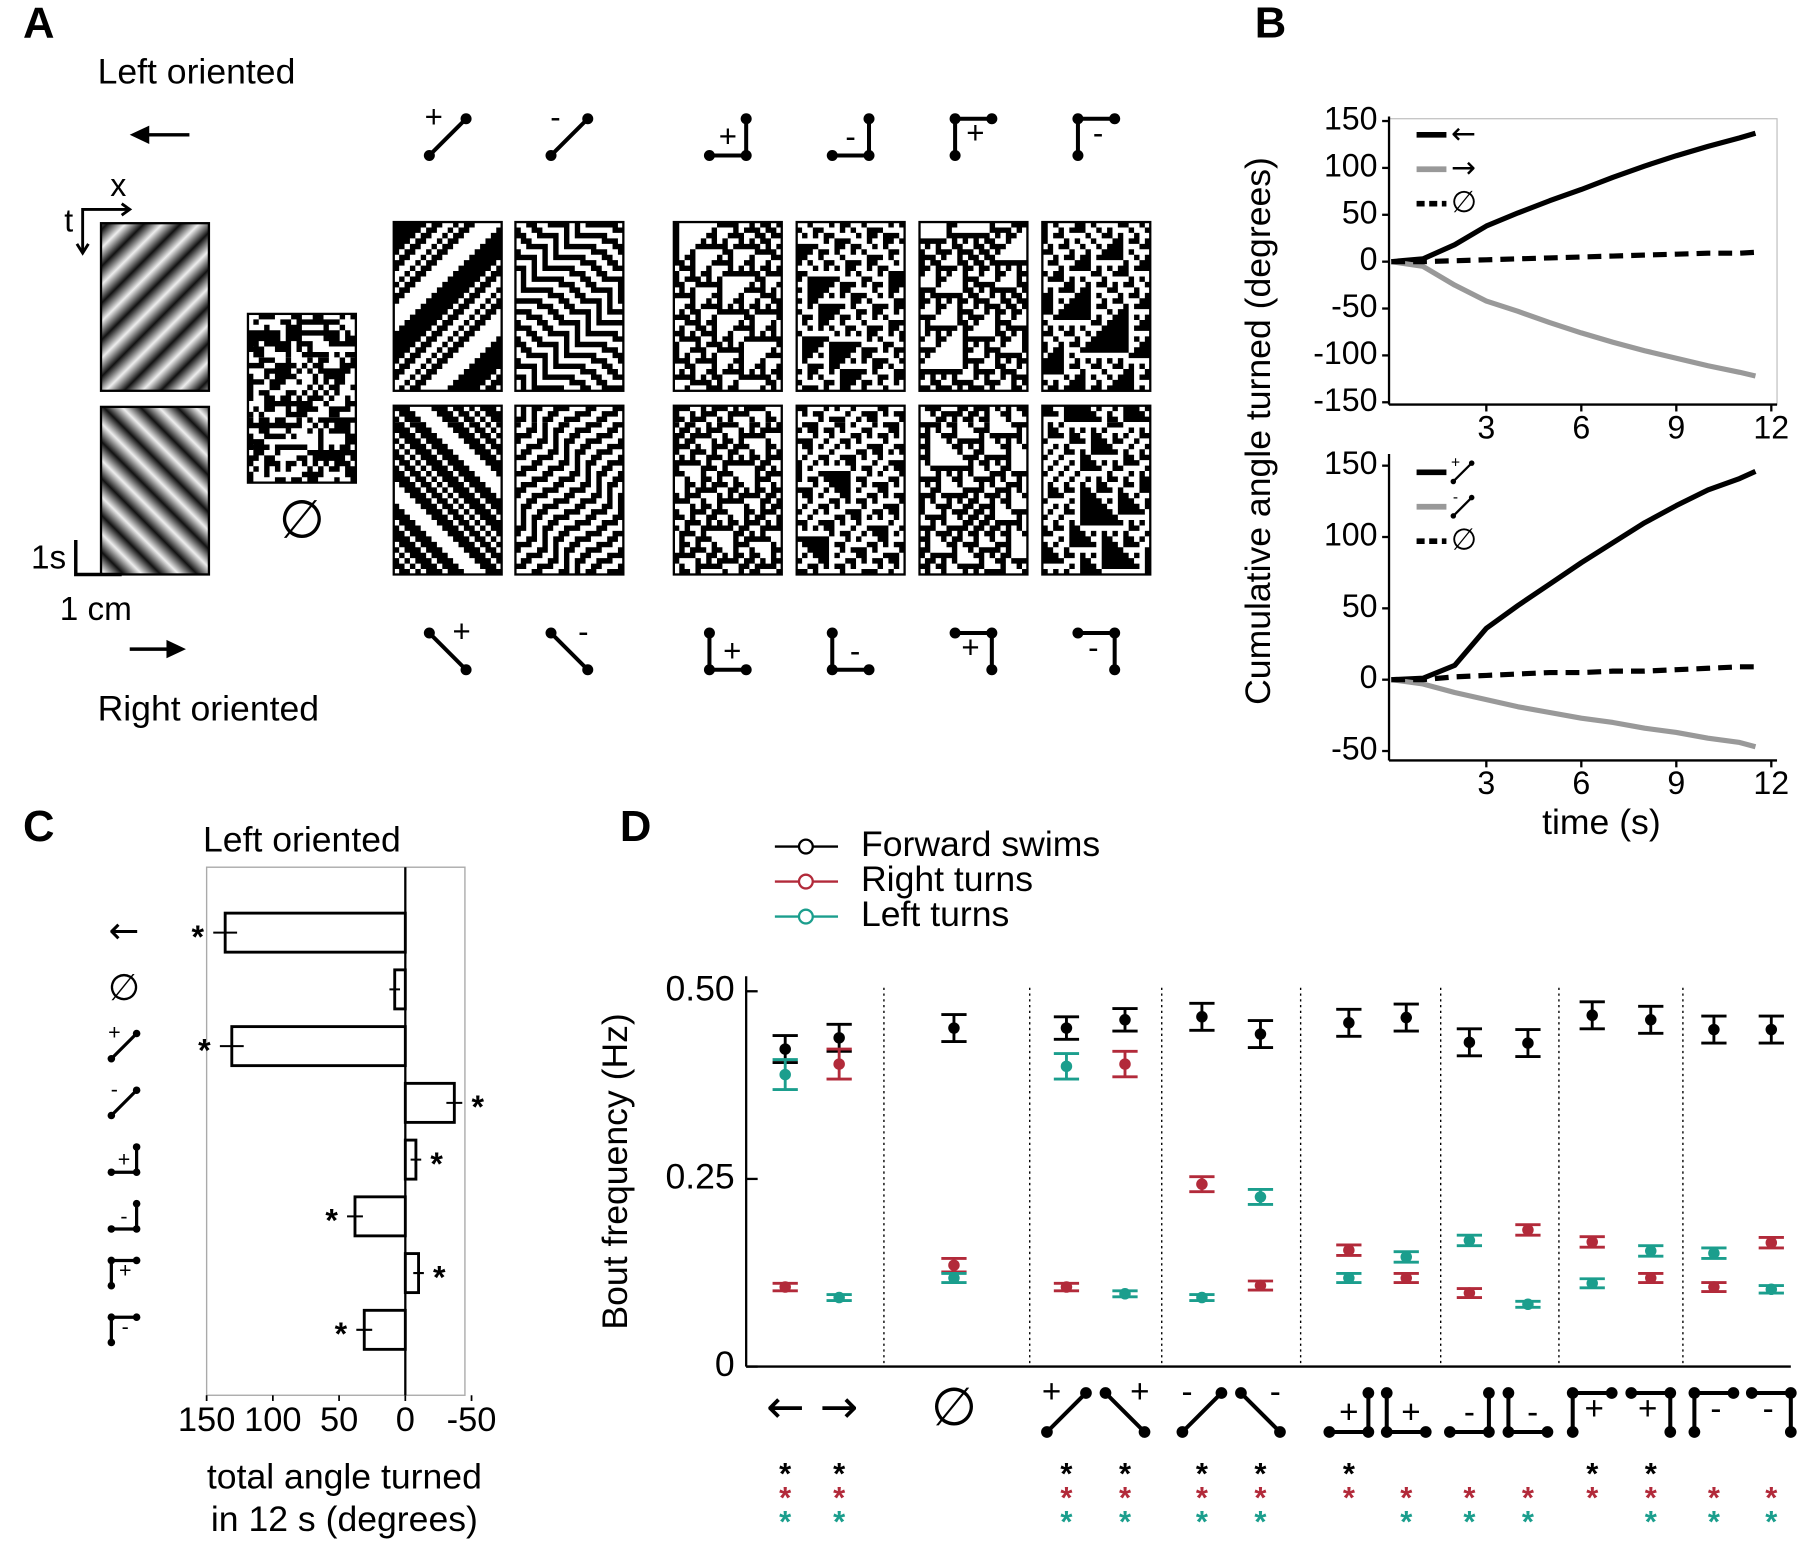 The height and width of the screenshot is (1545, 1800). I want to click on x-tick-label: 100, so click(272, 1420).